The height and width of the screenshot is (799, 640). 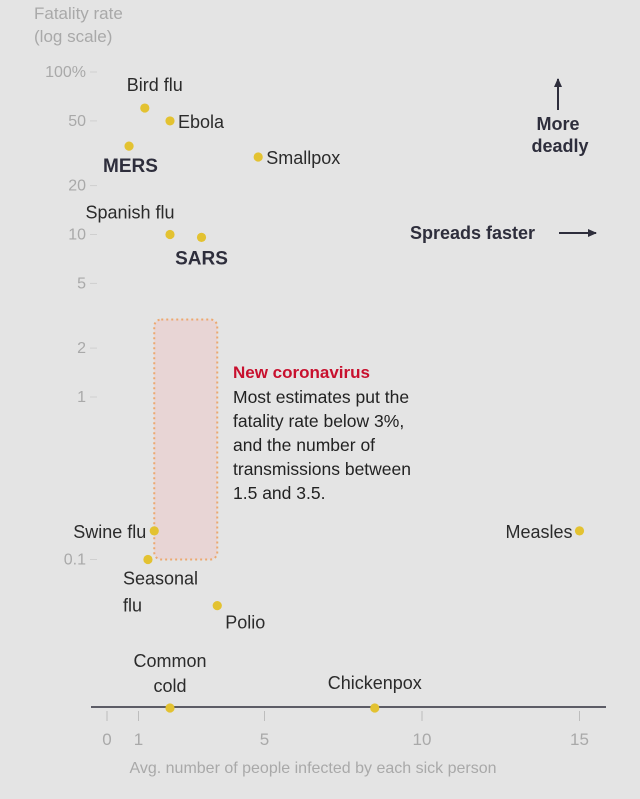 I want to click on baseline-point: Common cold, so click(x=170, y=682).